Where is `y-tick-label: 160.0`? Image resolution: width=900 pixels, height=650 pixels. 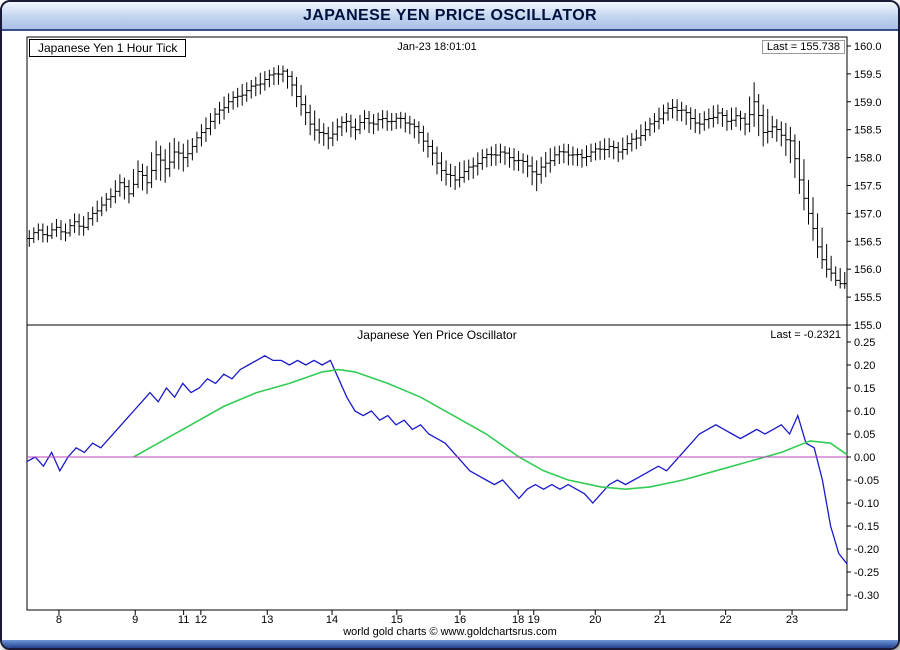
y-tick-label: 160.0 is located at coordinates (868, 47).